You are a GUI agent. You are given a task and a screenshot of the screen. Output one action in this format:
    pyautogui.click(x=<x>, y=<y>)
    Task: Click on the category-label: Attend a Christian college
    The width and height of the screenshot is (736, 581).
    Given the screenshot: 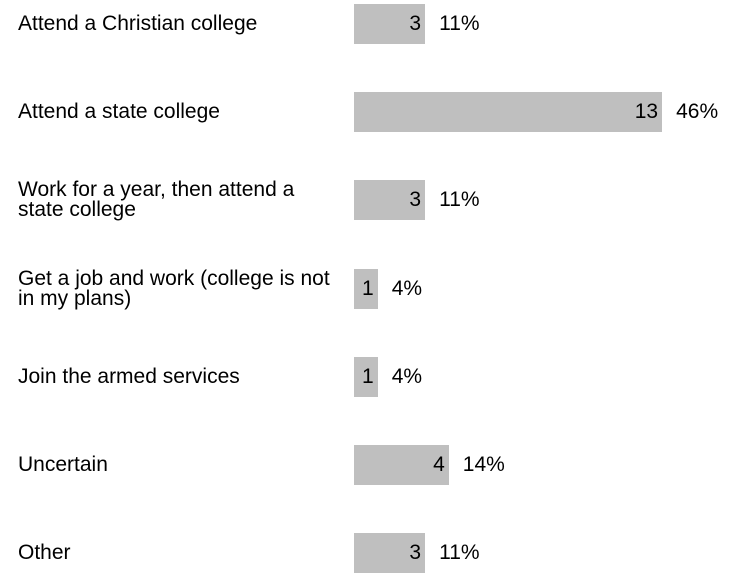 What is the action you would take?
    pyautogui.click(x=138, y=23)
    